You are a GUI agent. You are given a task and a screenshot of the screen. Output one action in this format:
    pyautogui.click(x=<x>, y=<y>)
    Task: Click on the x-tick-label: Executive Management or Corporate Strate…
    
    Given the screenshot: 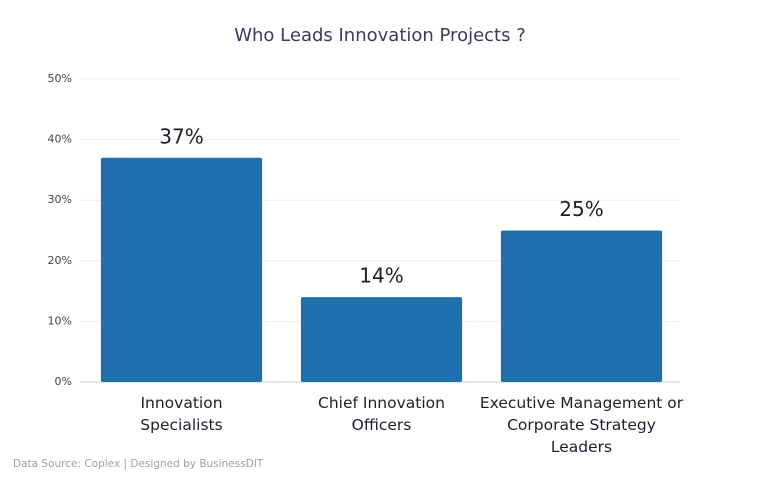 What is the action you would take?
    pyautogui.click(x=581, y=425)
    